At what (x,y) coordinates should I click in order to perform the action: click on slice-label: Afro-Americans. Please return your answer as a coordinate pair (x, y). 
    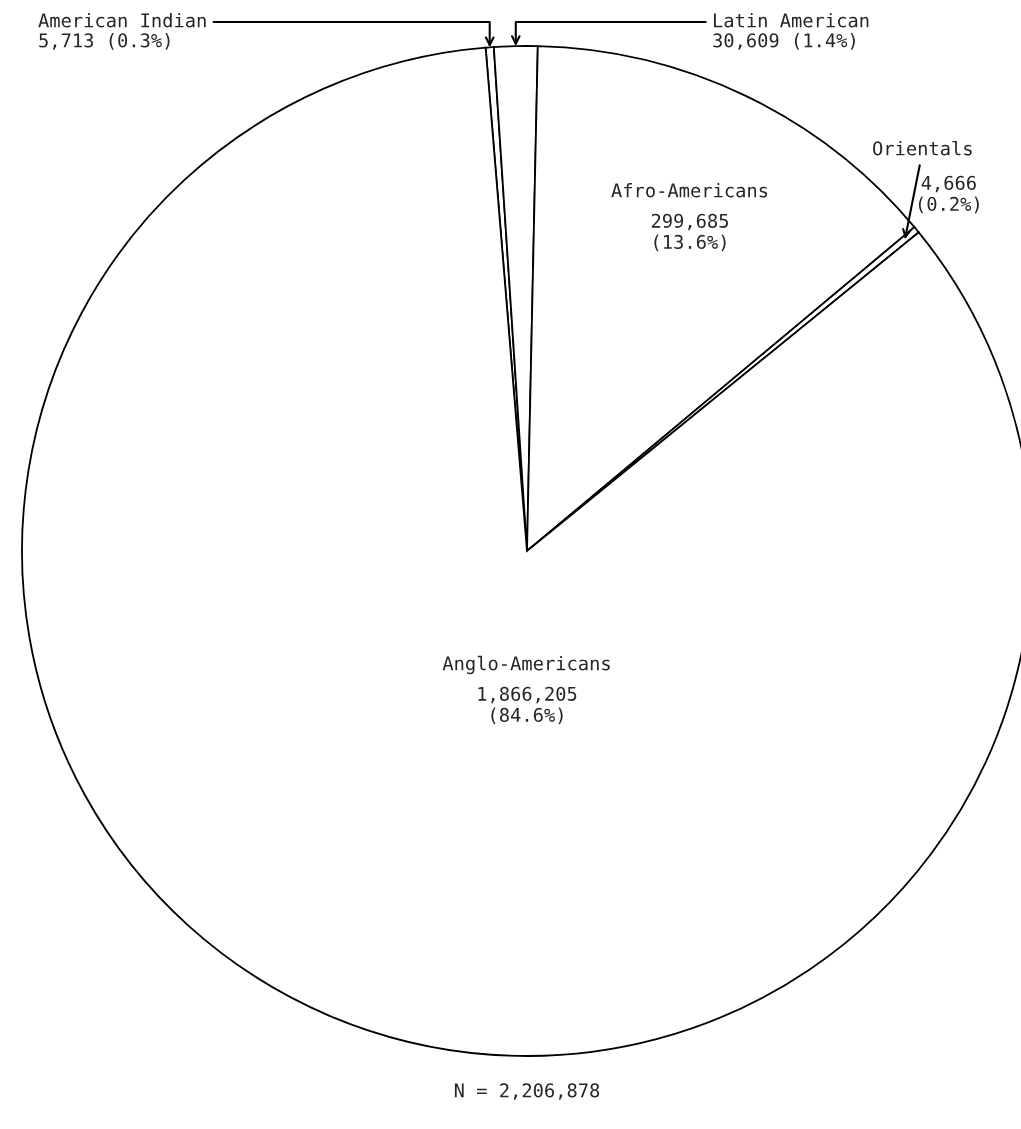
    Looking at the image, I should click on (689, 190).